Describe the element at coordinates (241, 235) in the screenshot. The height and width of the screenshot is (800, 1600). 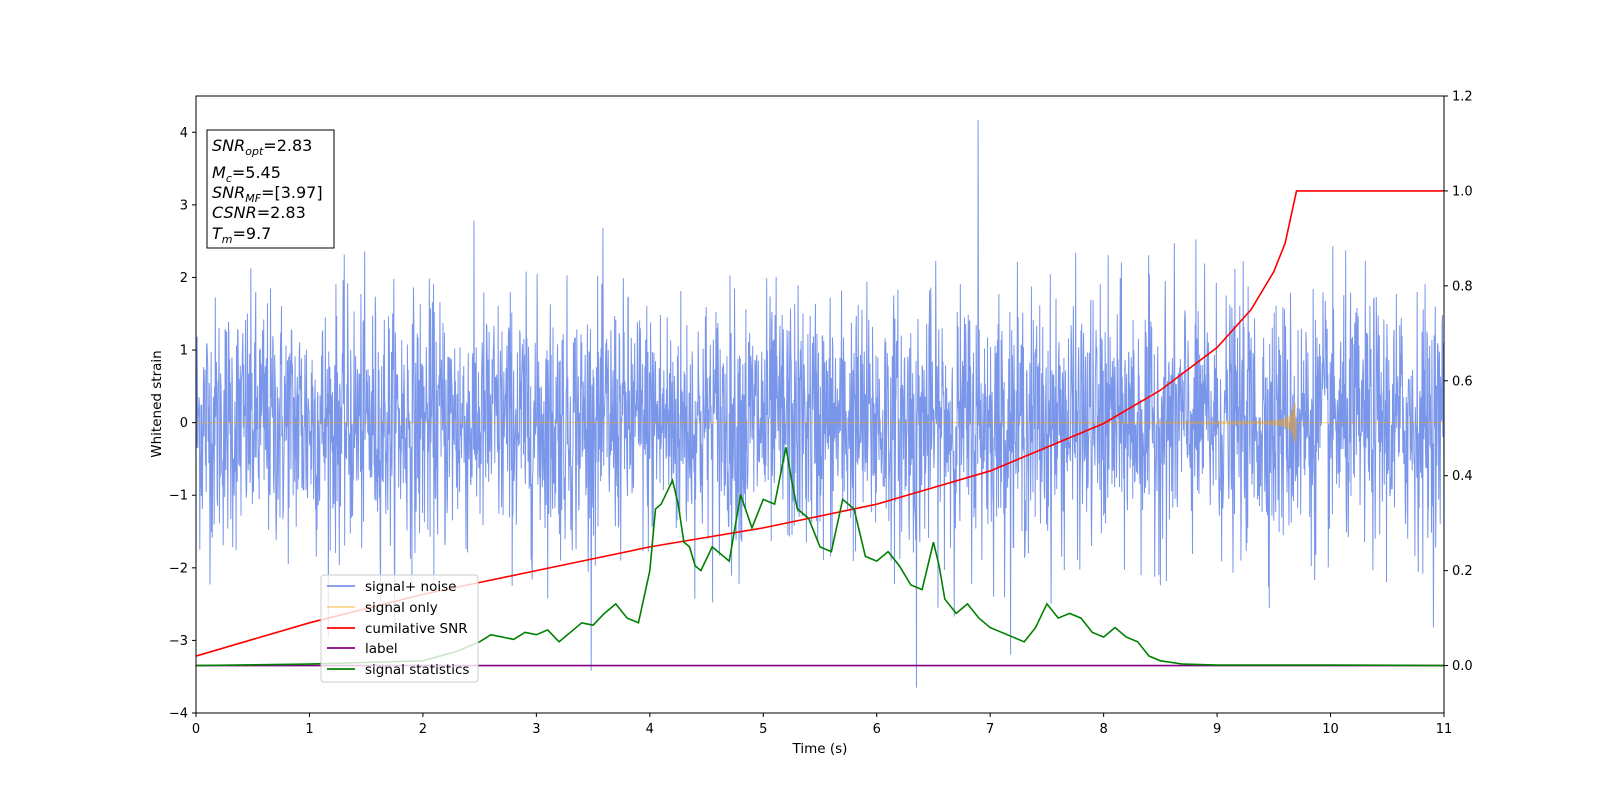
I see `info-line: Tm=9.7` at that location.